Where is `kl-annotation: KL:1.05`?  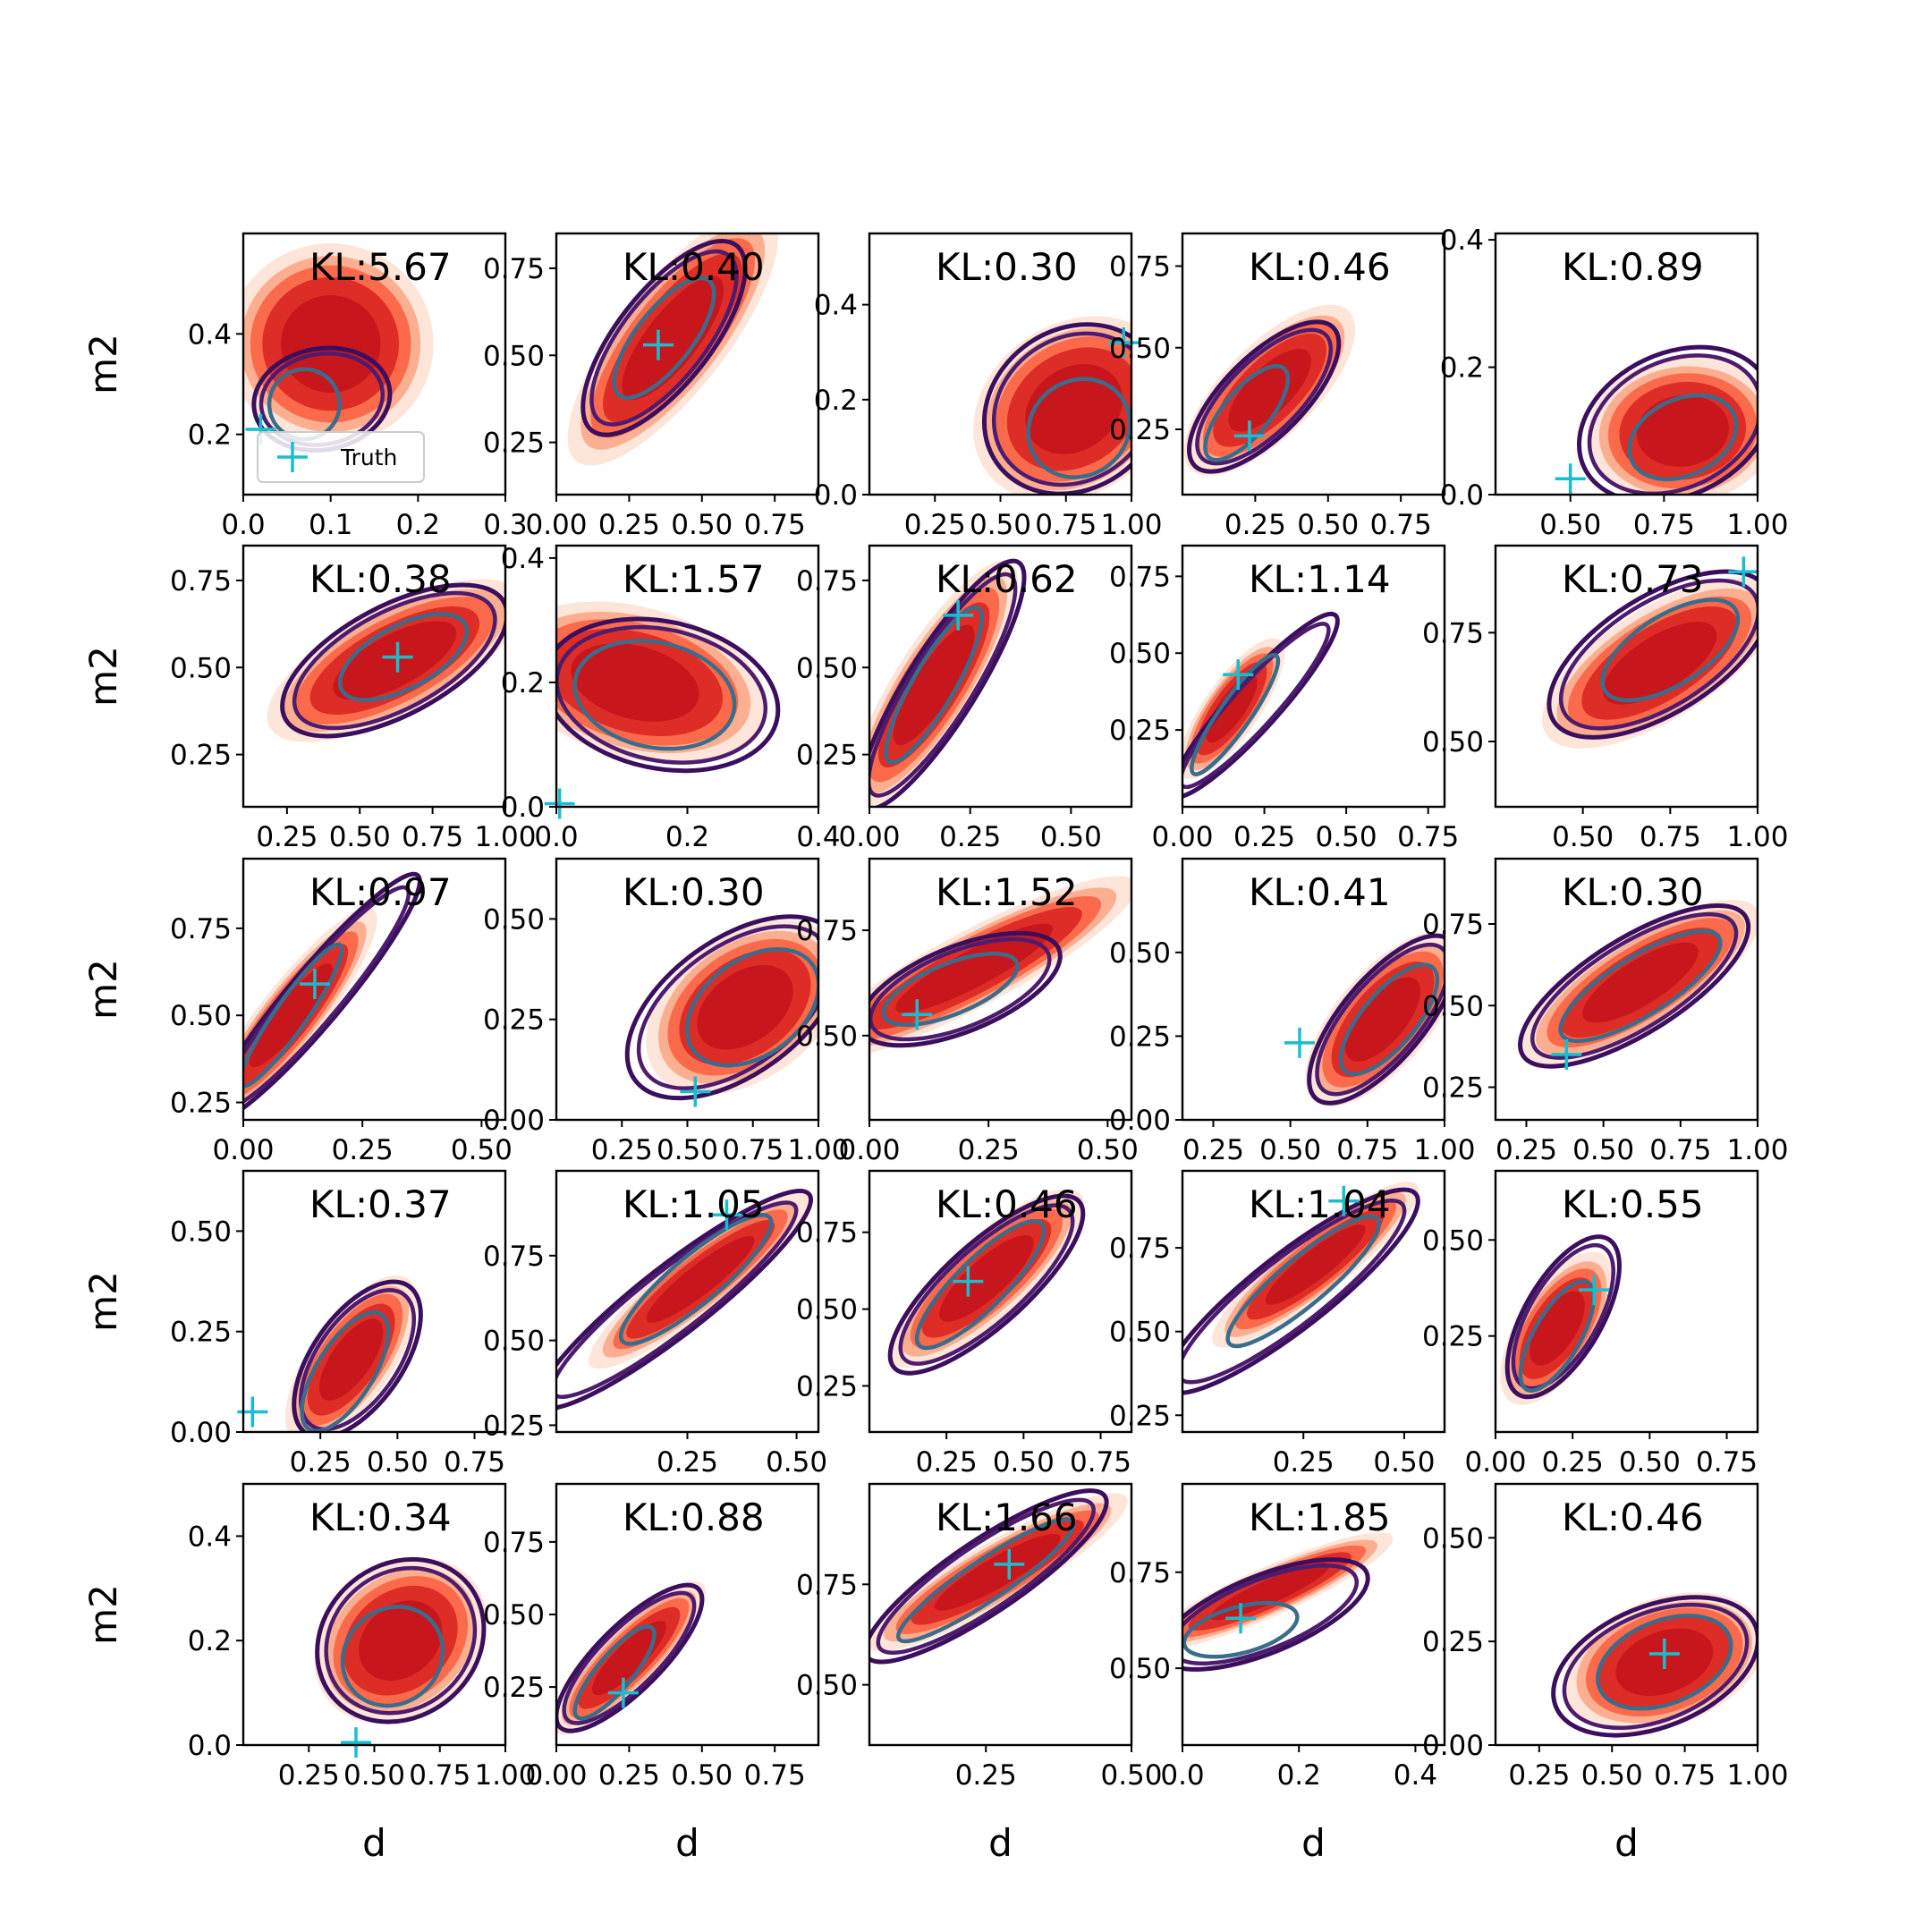 kl-annotation: KL:1.05 is located at coordinates (694, 1204).